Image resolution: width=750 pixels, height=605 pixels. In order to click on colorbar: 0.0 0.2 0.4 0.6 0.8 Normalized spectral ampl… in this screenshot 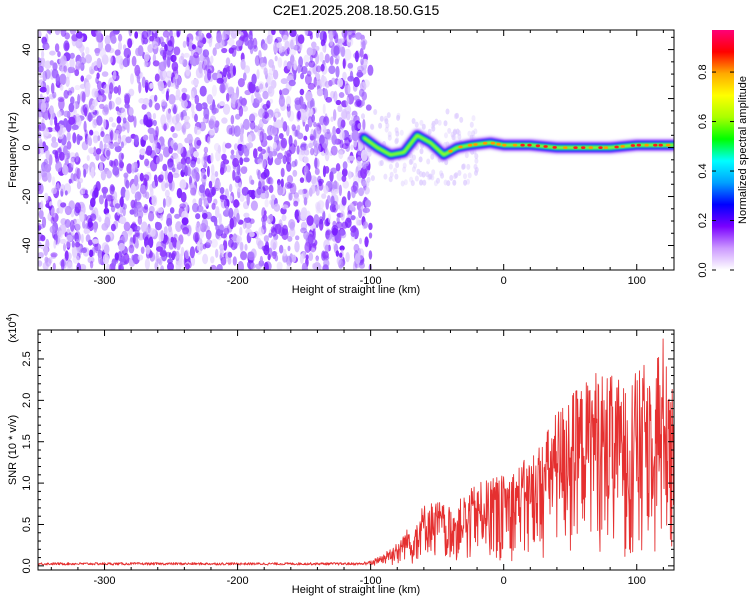, I will do `click(723, 154)`.